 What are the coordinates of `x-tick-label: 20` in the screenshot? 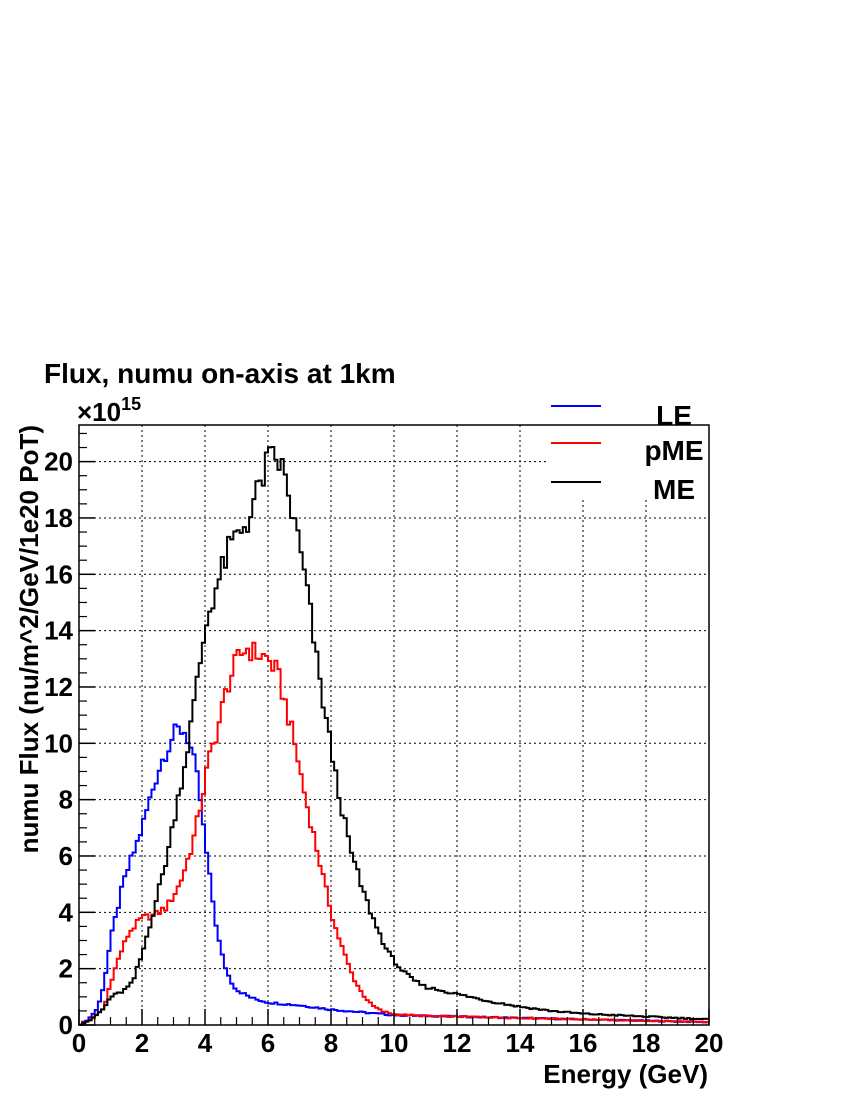 It's located at (709, 1043).